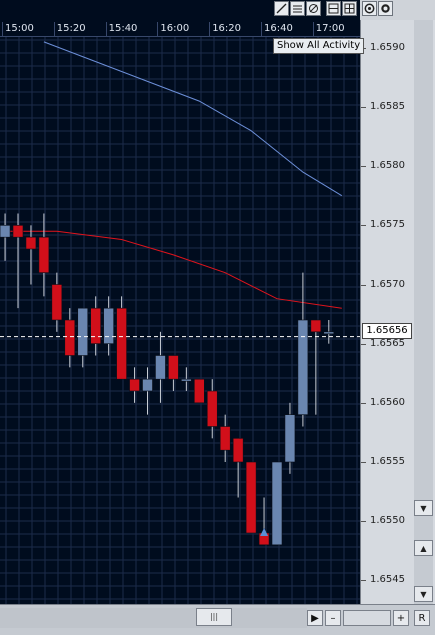 Image resolution: width=435 pixels, height=635 pixels. Describe the element at coordinates (387, 580) in the screenshot. I see `price-axis-label: 1.6545` at that location.